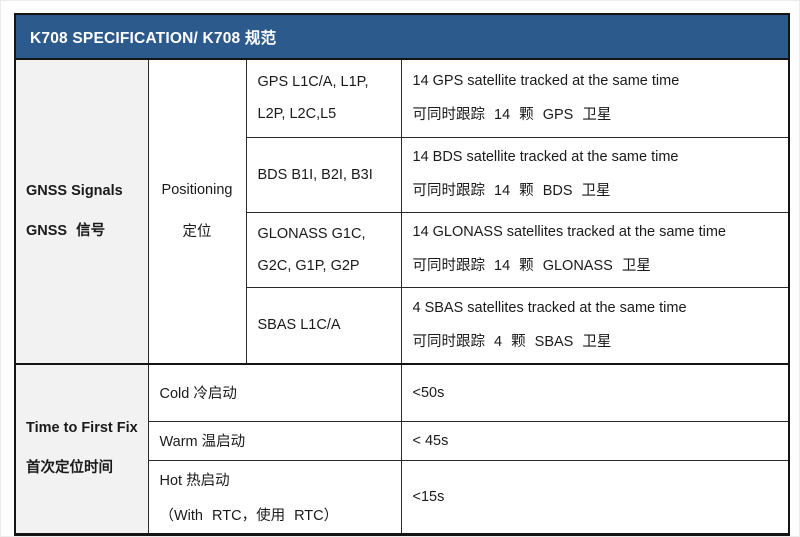  What do you see at coordinates (512, 114) in the screenshot?
I see `description-zh: 可同时跟踪 14 颗 GPS 卫星` at bounding box center [512, 114].